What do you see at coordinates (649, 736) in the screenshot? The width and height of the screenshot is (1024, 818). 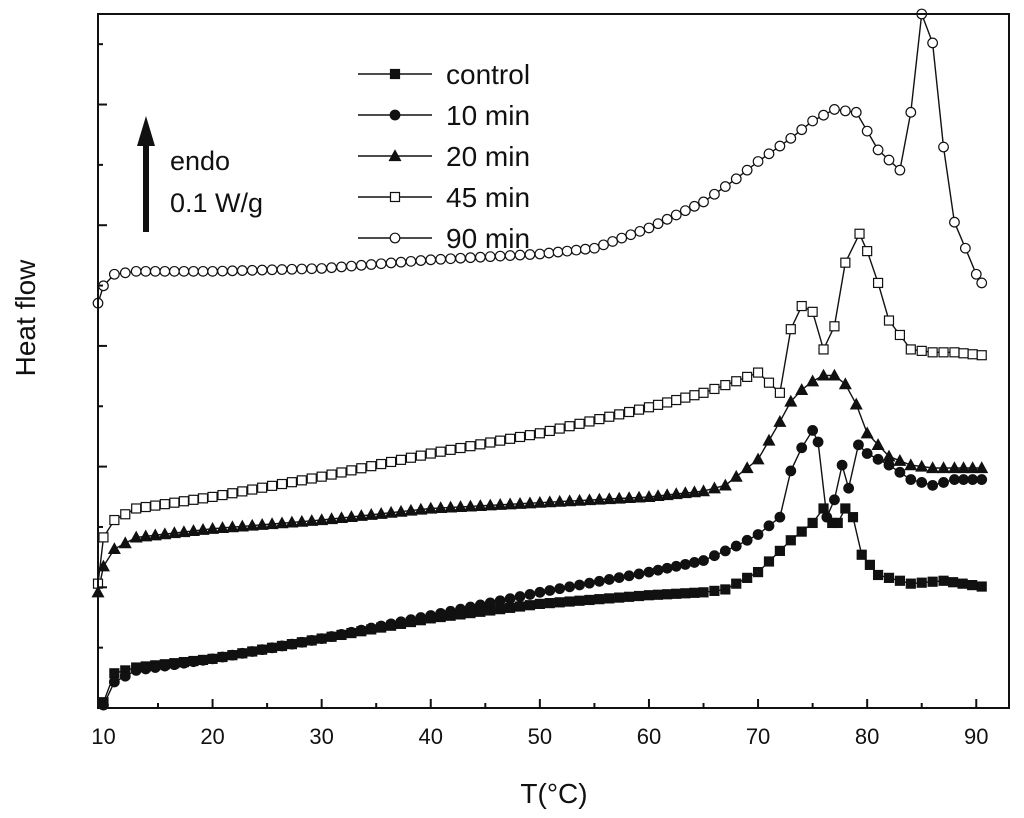 I see `x-tick-label: 60` at bounding box center [649, 736].